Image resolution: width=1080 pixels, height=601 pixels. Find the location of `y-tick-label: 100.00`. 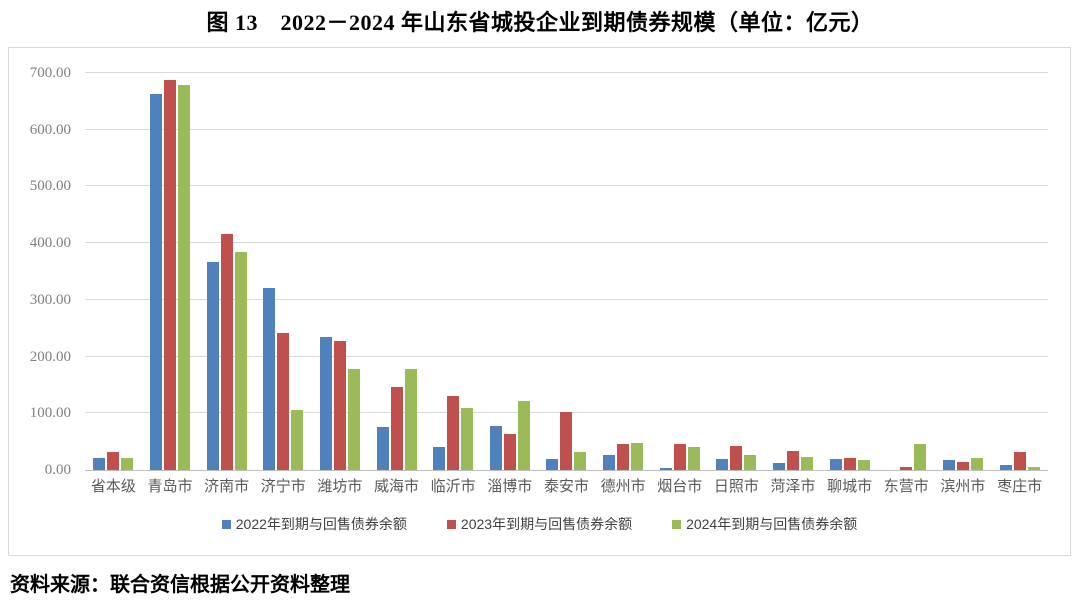

y-tick-label: 100.00 is located at coordinates (50, 413).